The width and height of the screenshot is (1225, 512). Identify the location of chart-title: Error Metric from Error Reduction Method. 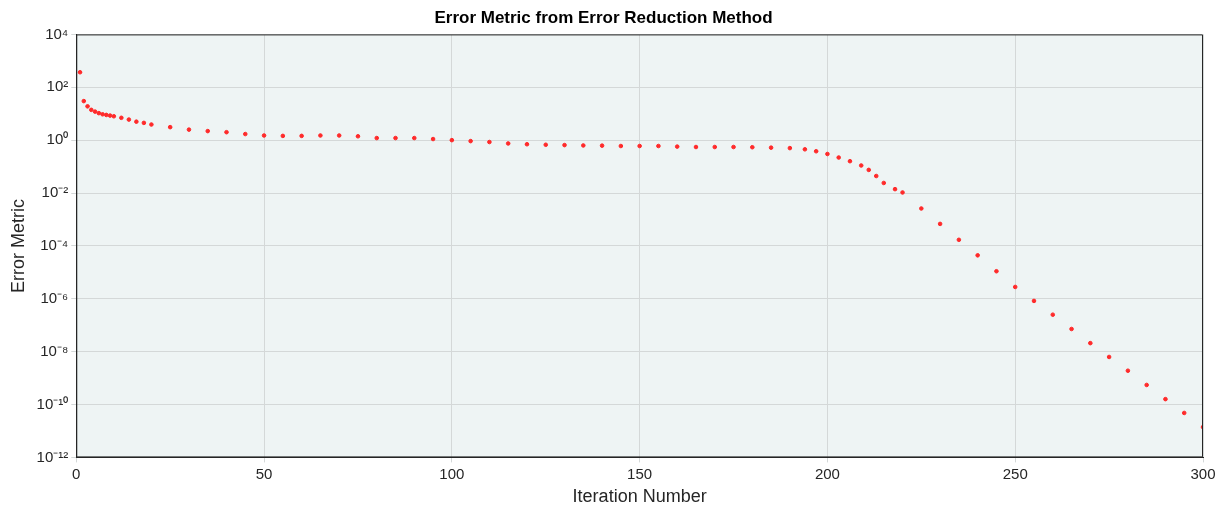
(603, 17).